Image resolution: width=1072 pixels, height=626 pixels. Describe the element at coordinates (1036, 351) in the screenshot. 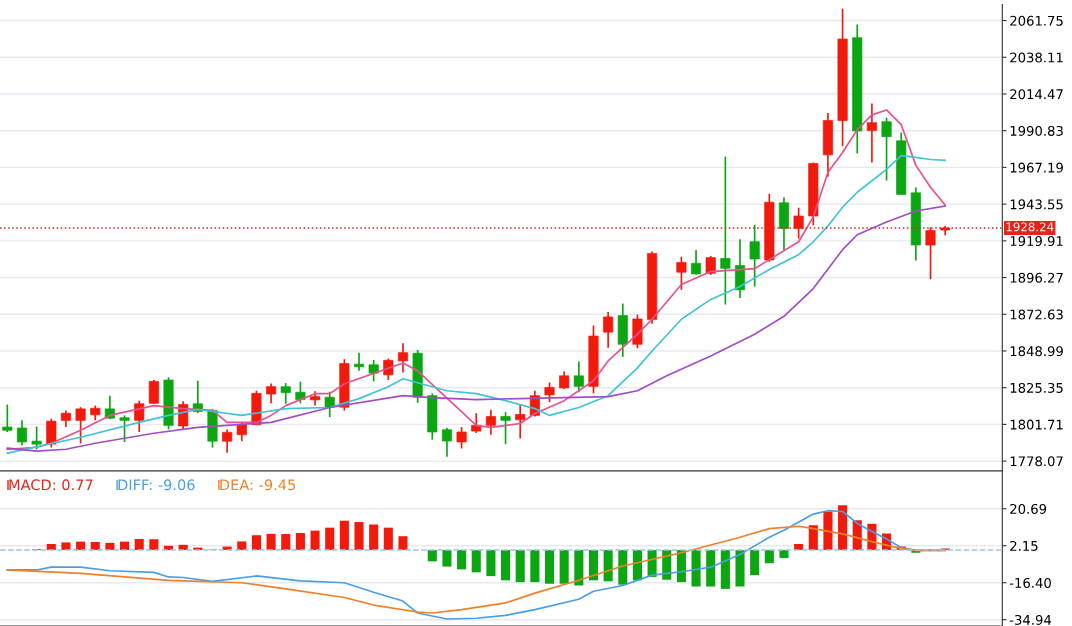

I see `y-tick-label: 1848.99` at that location.